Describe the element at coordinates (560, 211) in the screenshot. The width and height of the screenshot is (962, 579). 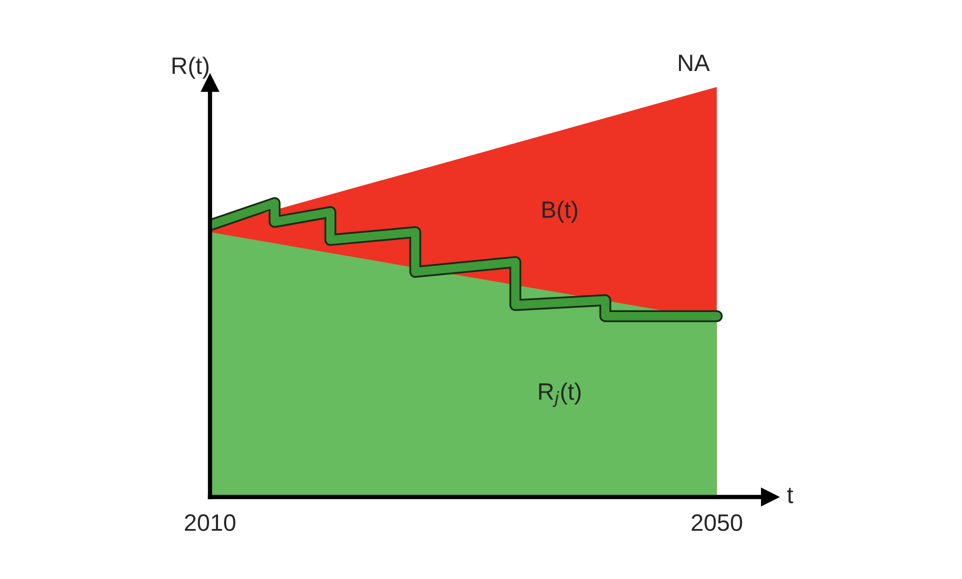
I see `series-label: B(t)` at that location.